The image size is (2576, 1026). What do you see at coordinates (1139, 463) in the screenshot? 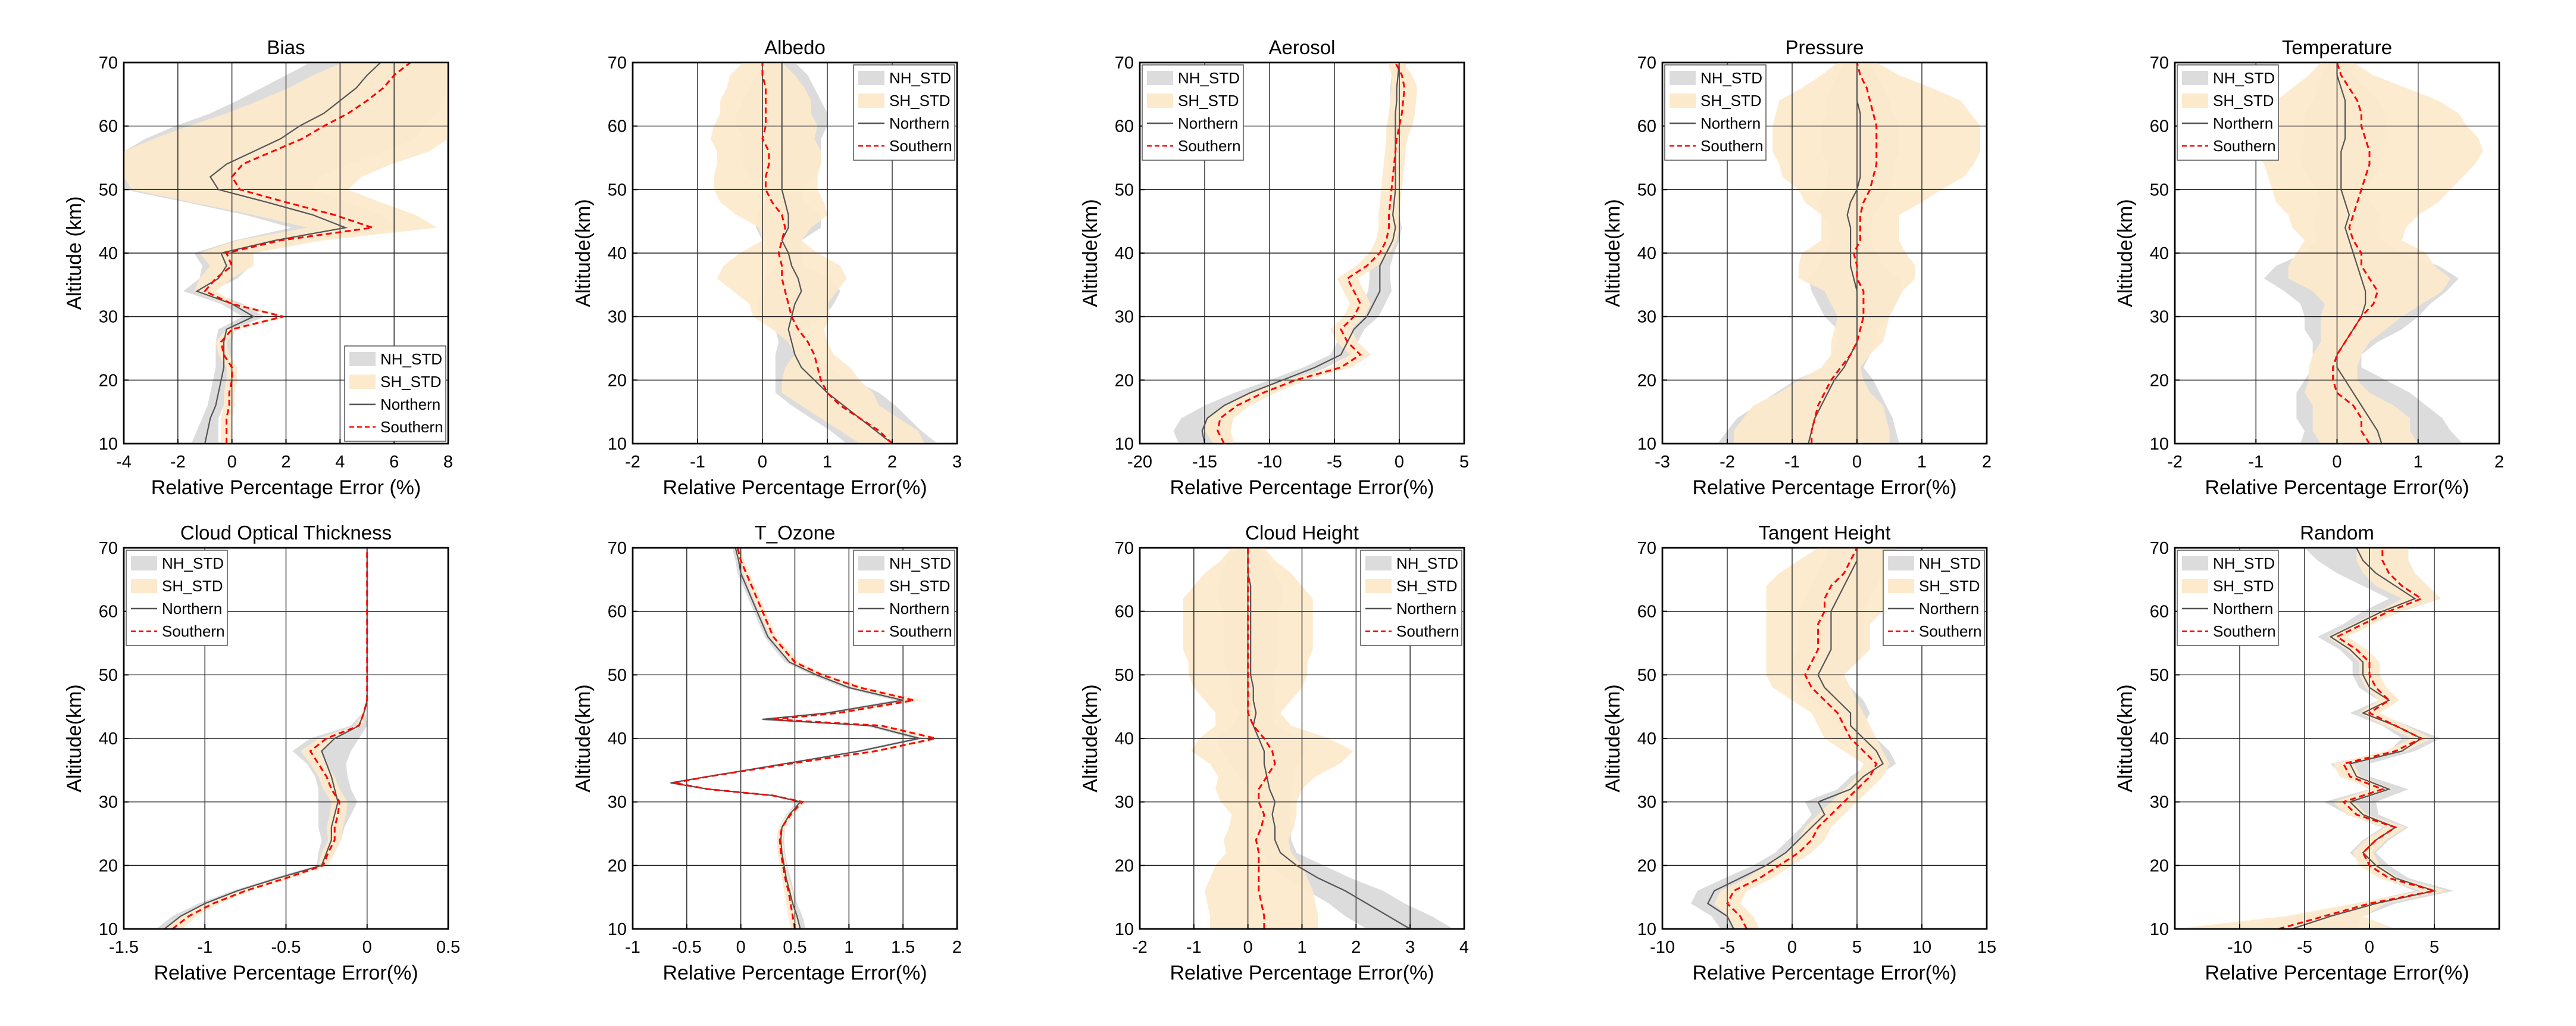
I see `x-tick-label: -20` at bounding box center [1139, 463].